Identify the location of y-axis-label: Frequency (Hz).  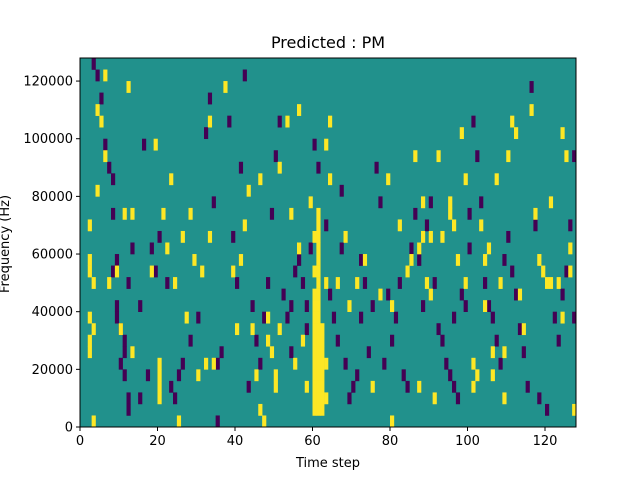
(6, 244).